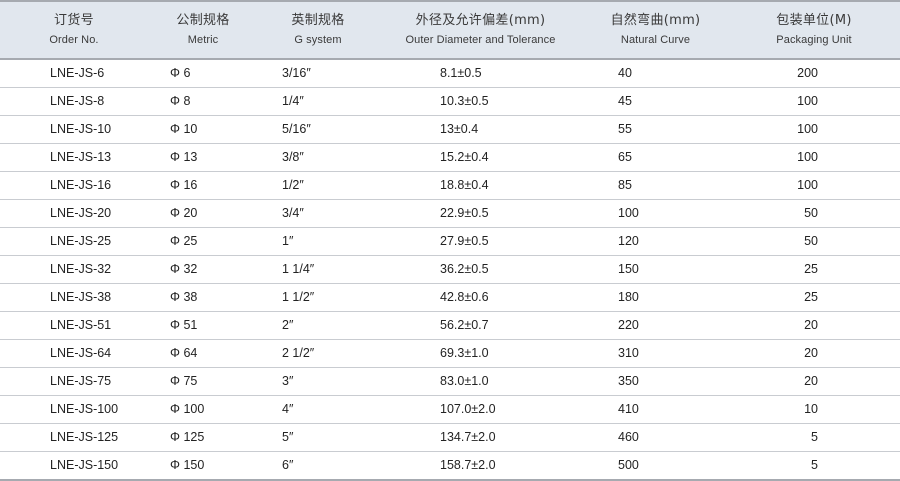 The width and height of the screenshot is (900, 481). I want to click on cell-order-no-value: LNE-JS-64, so click(81, 353).